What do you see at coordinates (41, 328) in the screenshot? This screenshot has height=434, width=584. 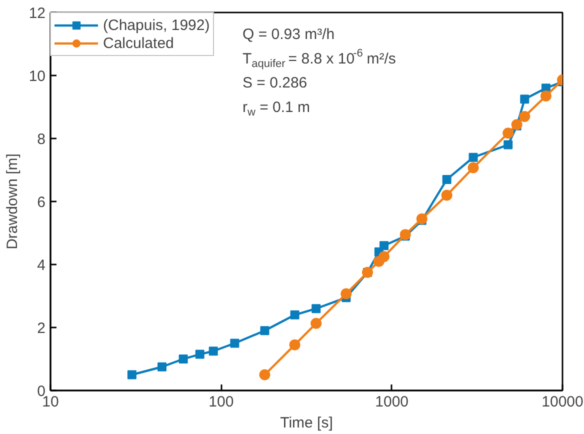 I see `y-tick-label: 2` at bounding box center [41, 328].